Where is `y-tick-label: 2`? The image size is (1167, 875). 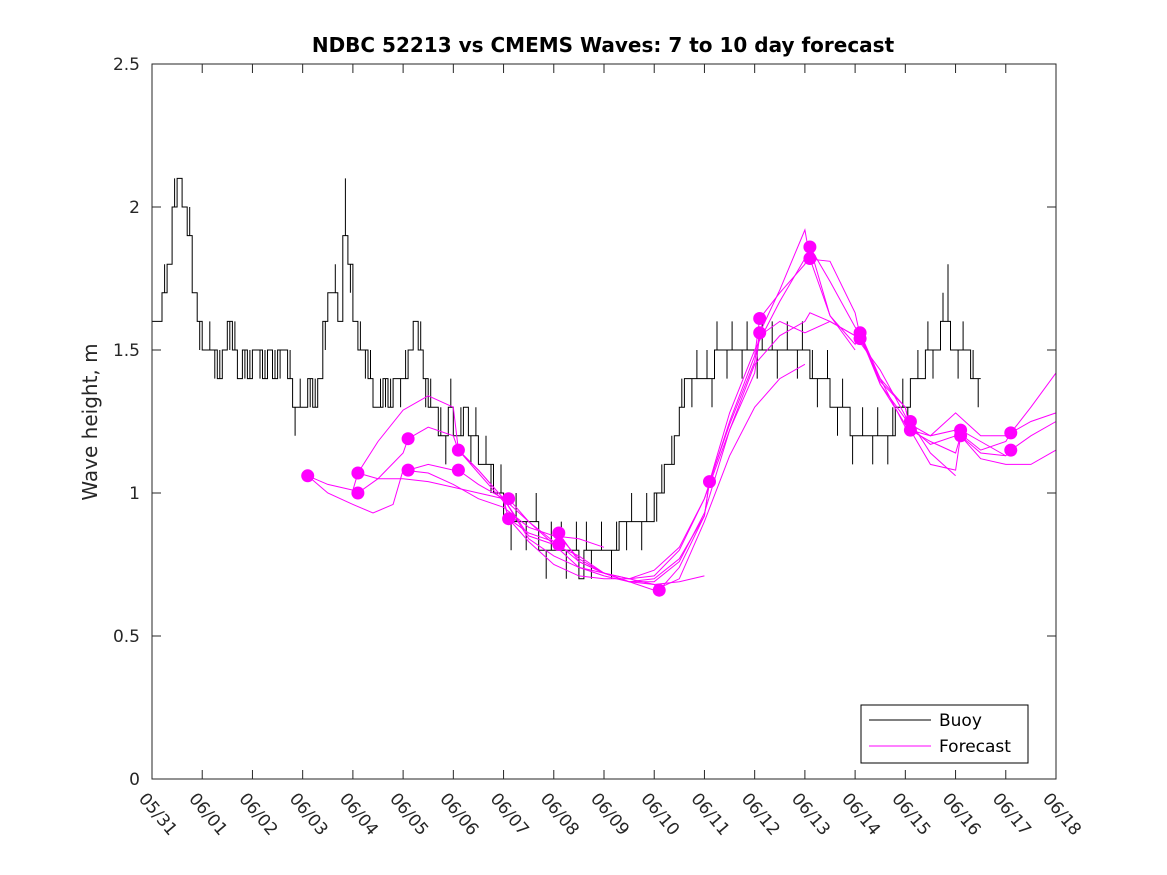
y-tick-label: 2 is located at coordinates (134, 208).